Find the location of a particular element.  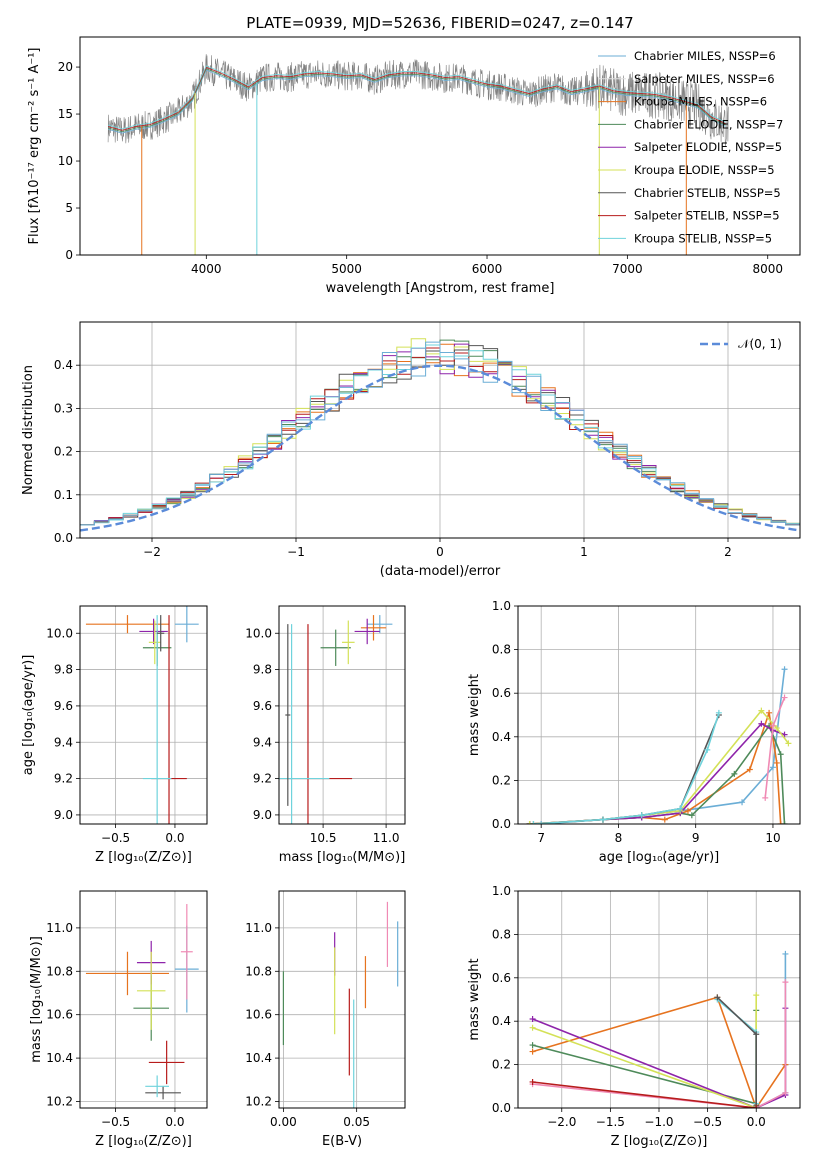

tick-label-x: 11.0 is located at coordinates (386, 838).